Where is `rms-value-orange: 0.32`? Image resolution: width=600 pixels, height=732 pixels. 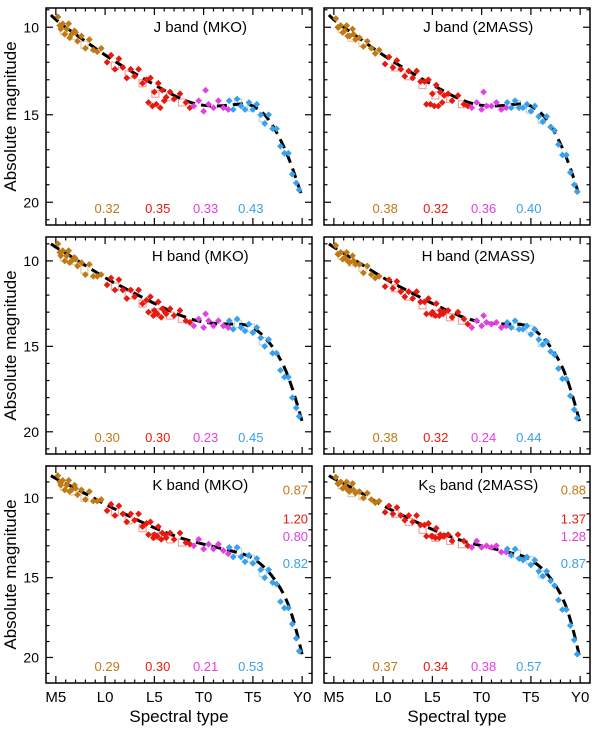
rms-value-orange: 0.32 is located at coordinates (107, 208).